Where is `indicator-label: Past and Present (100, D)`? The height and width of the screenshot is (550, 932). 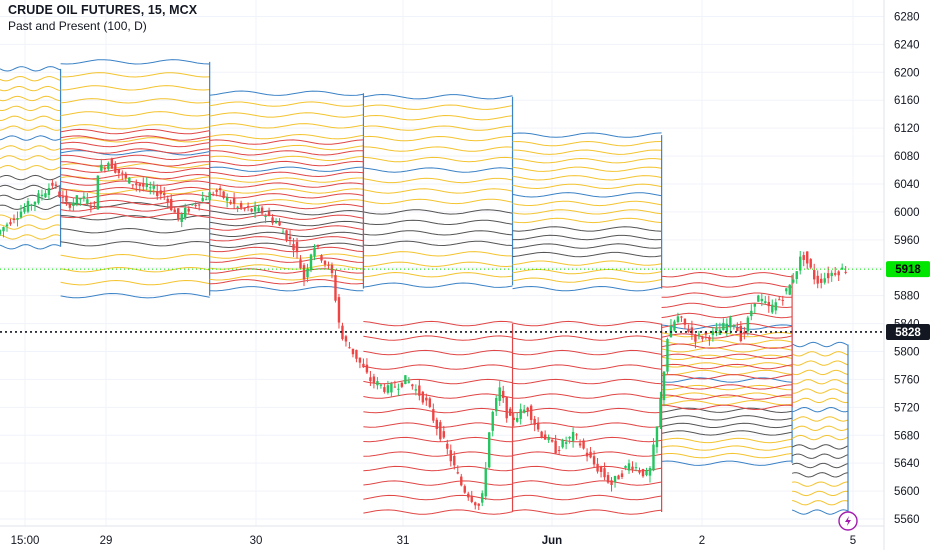 indicator-label: Past and Present (100, D) is located at coordinates (77, 26).